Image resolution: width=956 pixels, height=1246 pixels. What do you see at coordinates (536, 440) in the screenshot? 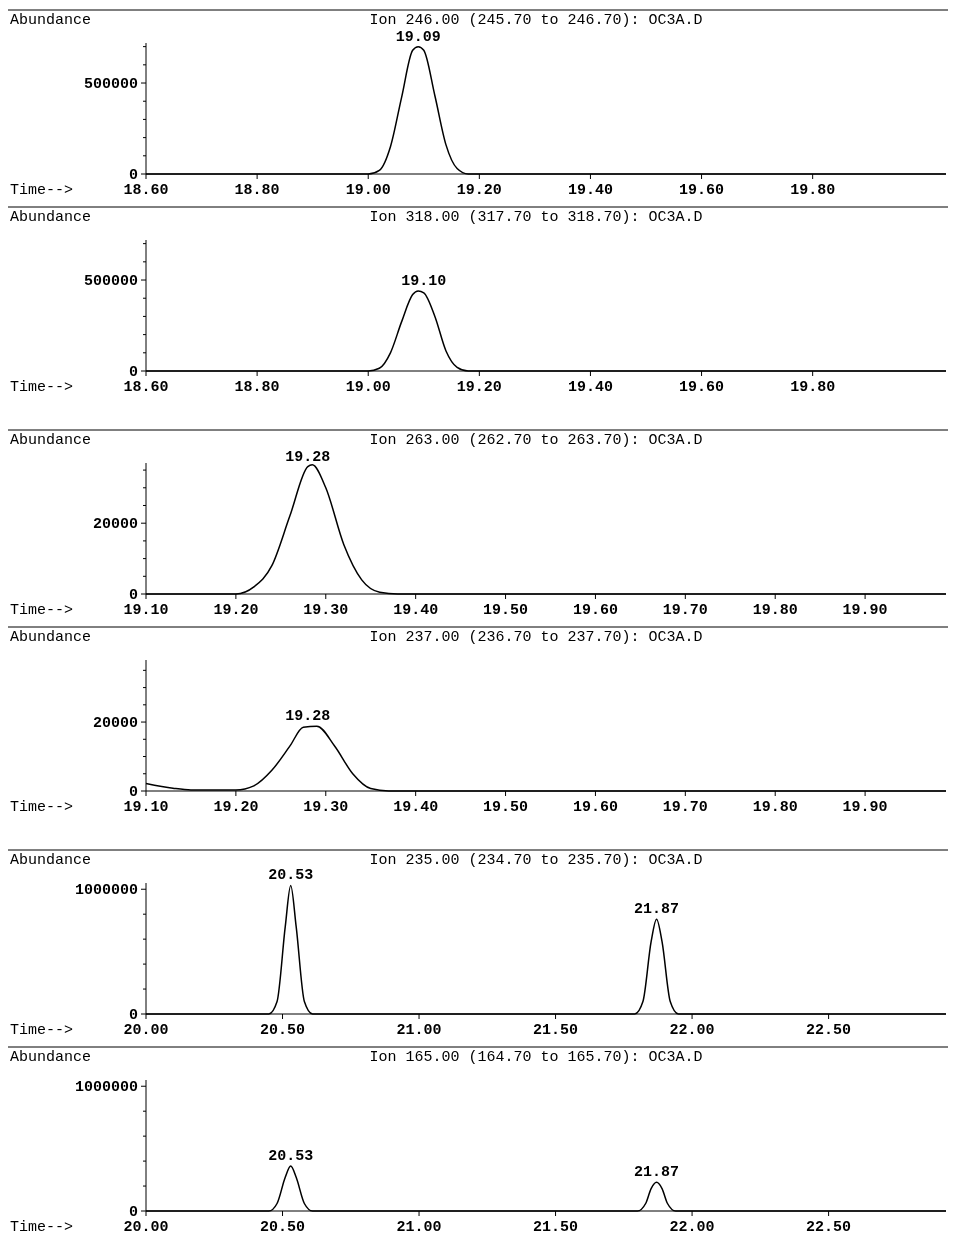
I see `chart-title: Ion 263.00 (262.70 to 263.70): OC3A.D` at bounding box center [536, 440].